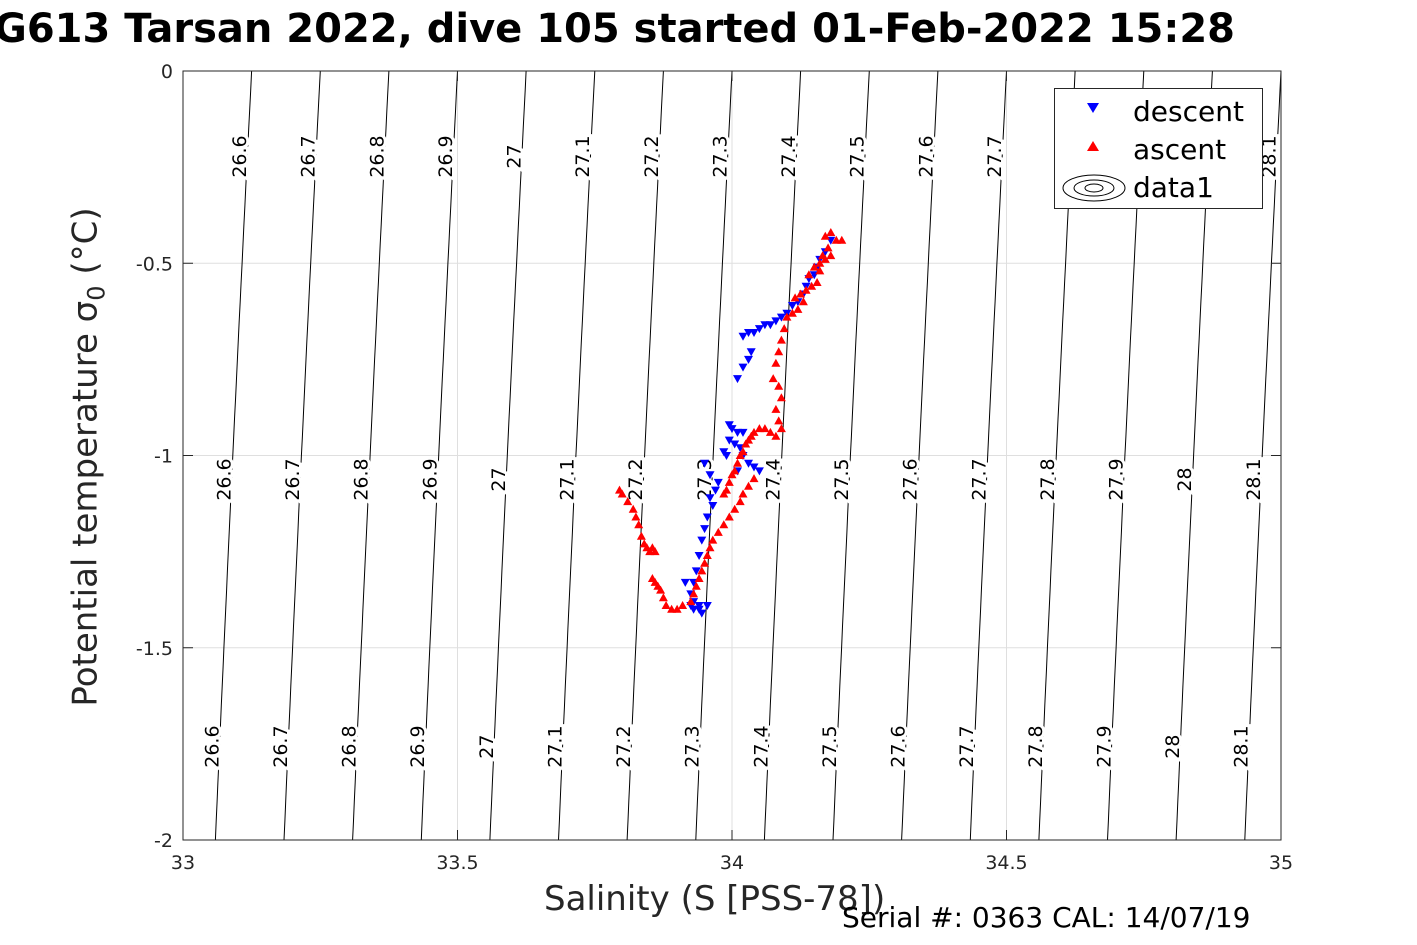 Image resolution: width=1417 pixels, height=945 pixels. Describe the element at coordinates (1093, 108) in the screenshot. I see `descent-marker-icon` at that location.